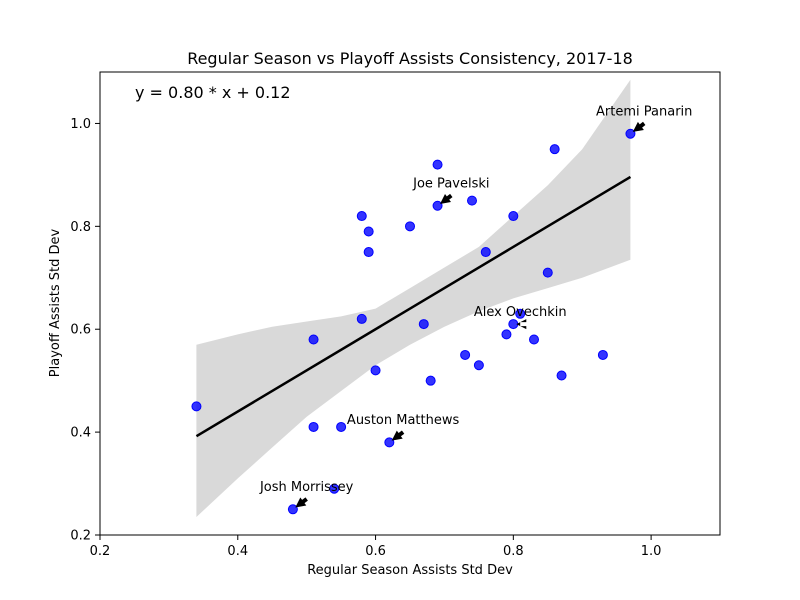  I want to click on x-tick-label: 0.2, so click(100, 551).